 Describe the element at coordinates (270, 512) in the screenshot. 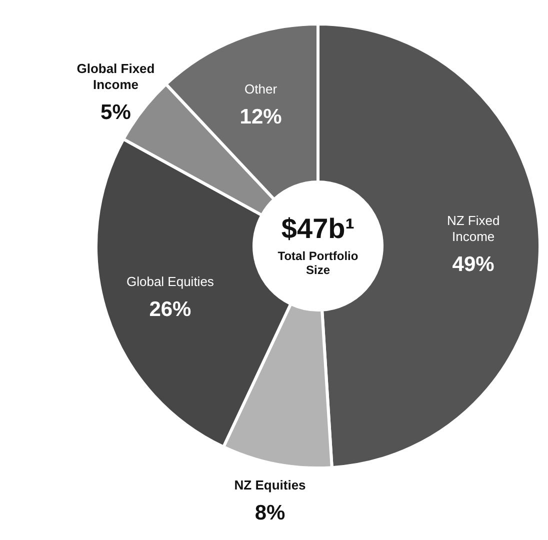

I see `data-label: 8%` at that location.